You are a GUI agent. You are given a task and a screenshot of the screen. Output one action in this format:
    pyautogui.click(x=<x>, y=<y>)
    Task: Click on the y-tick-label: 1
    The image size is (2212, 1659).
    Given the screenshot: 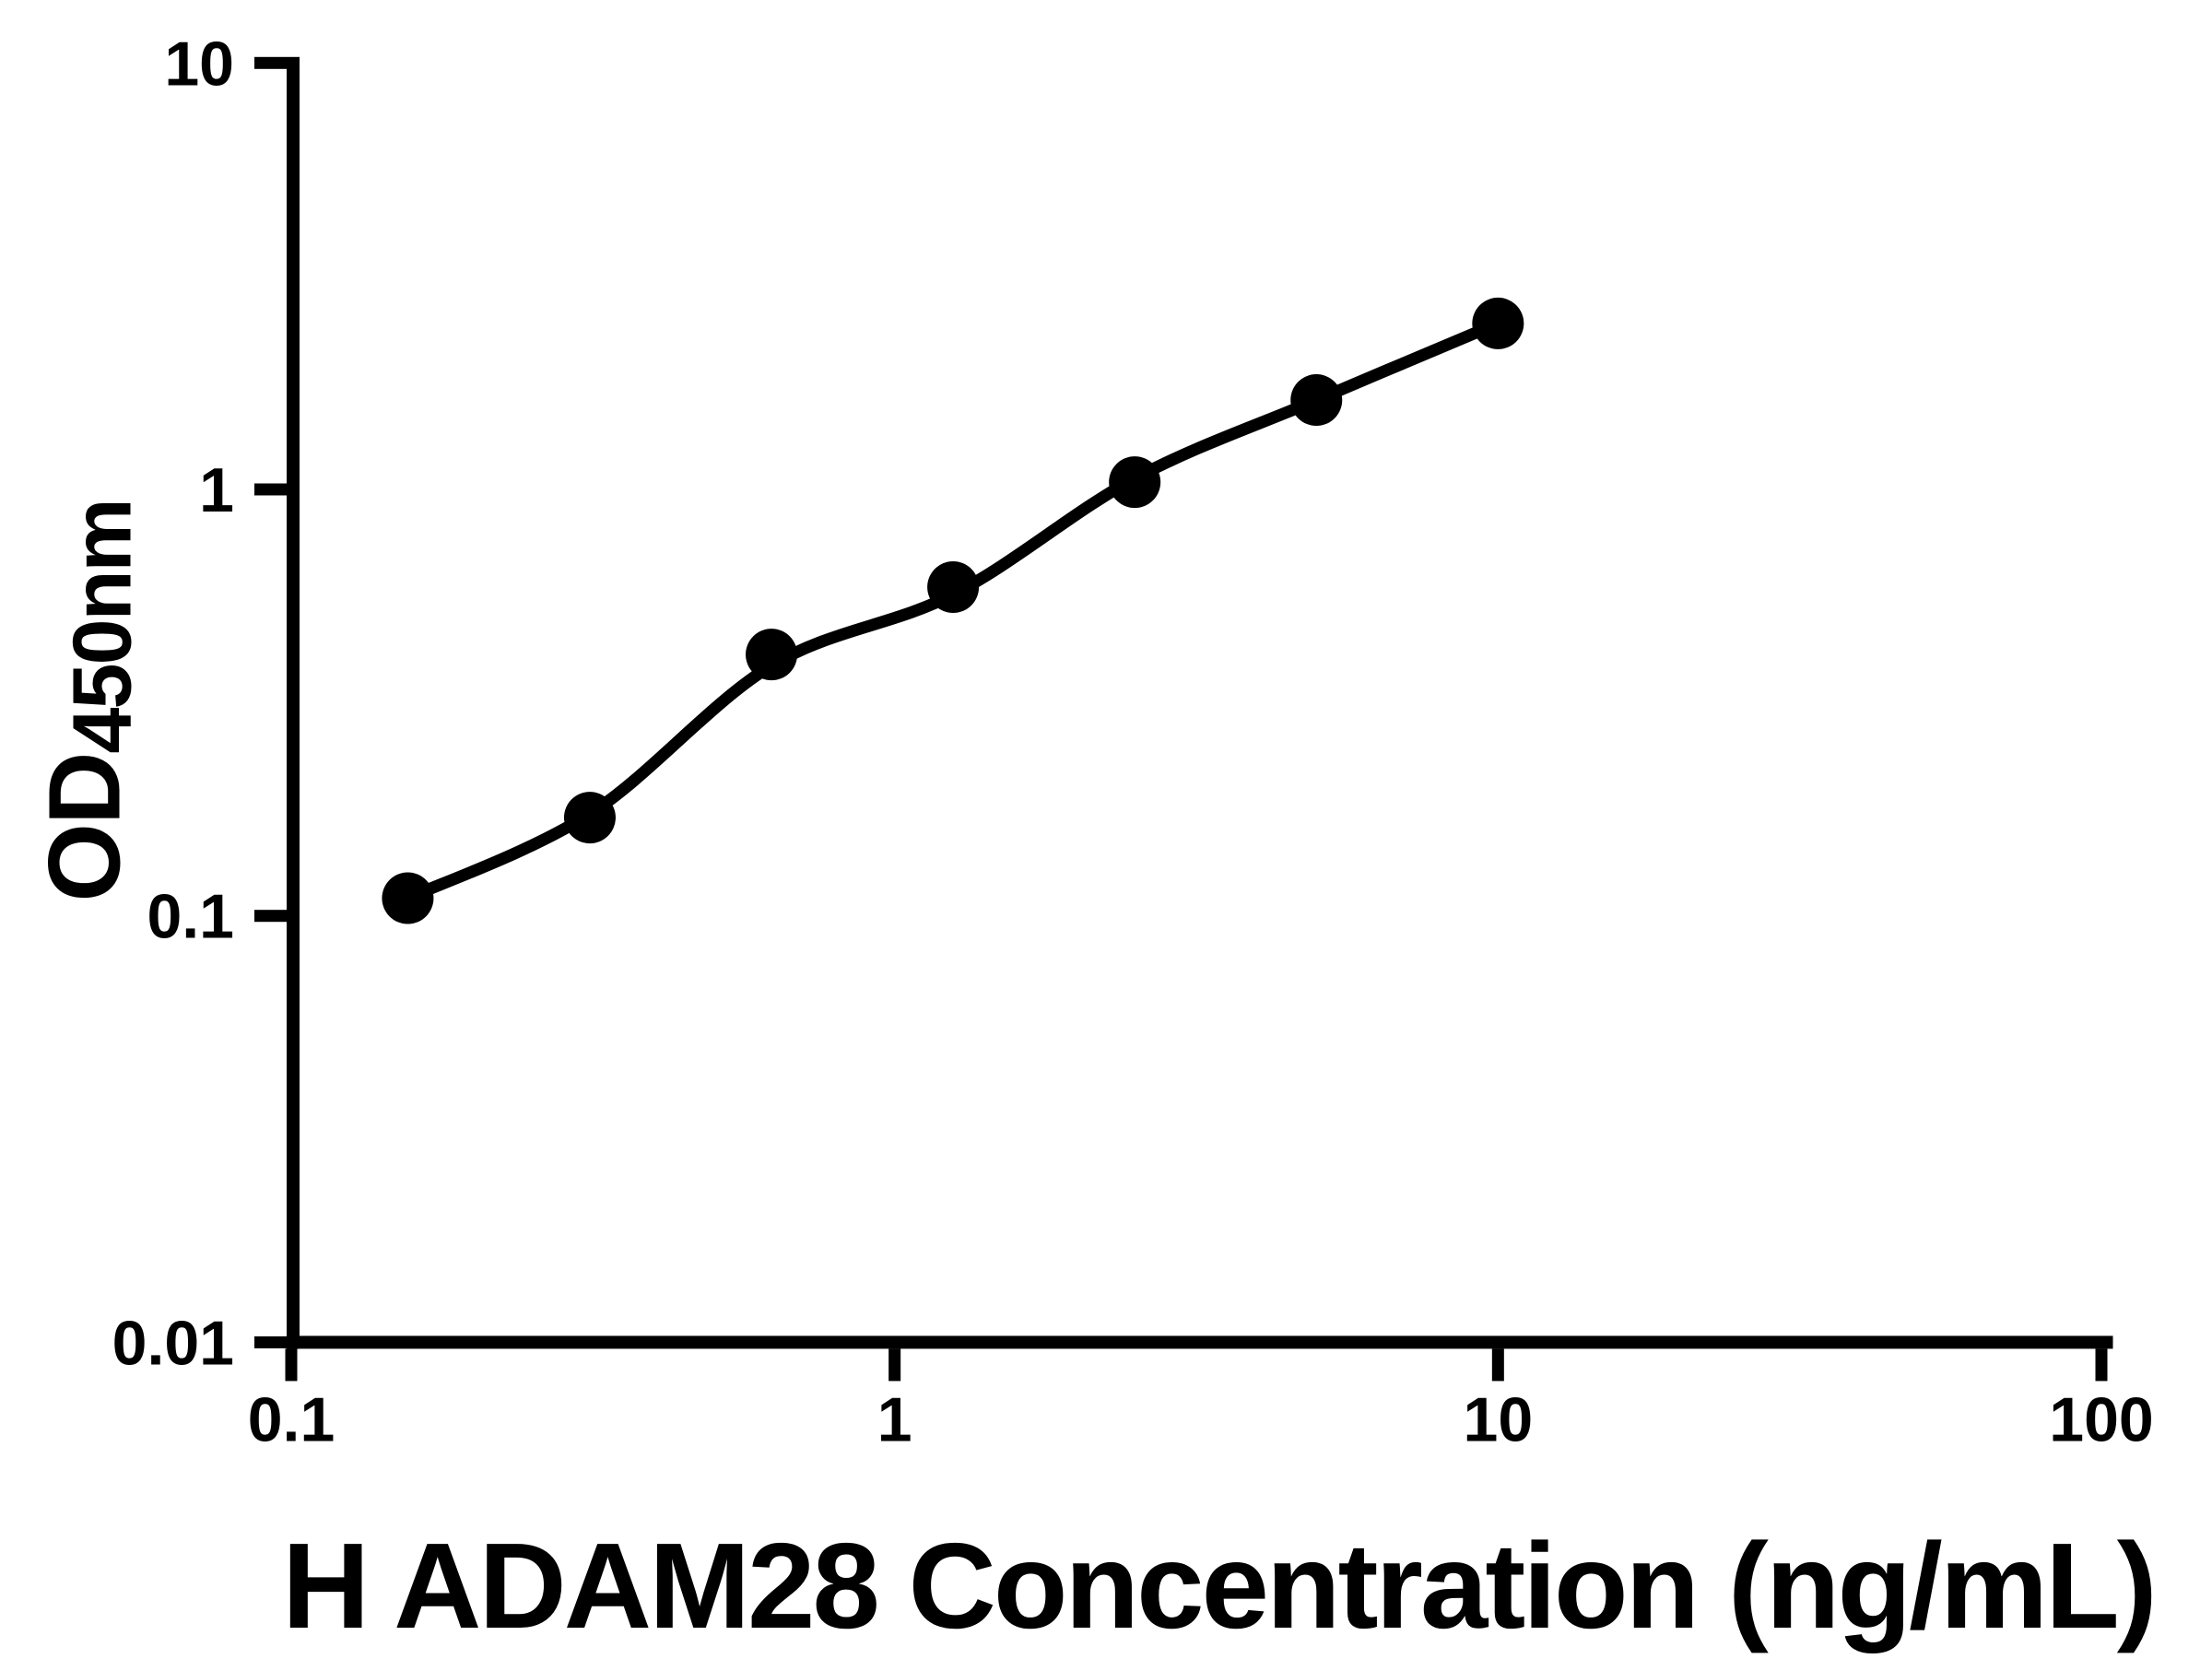 What is the action you would take?
    pyautogui.click(x=216, y=490)
    